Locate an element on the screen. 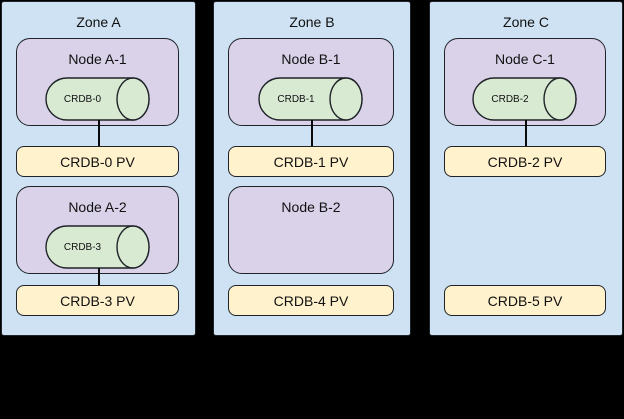 This screenshot has width=624, height=419. pod-cylinder-crdb-2: CRDB-2 is located at coordinates (525, 99).